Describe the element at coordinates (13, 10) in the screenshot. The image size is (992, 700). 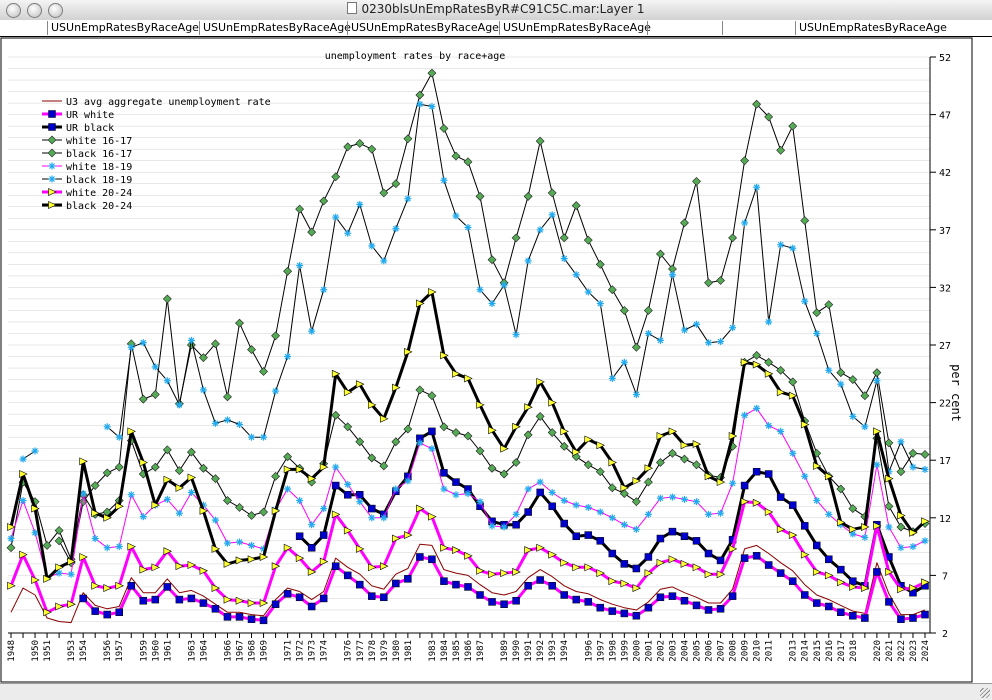
I see `close-window-button` at that location.